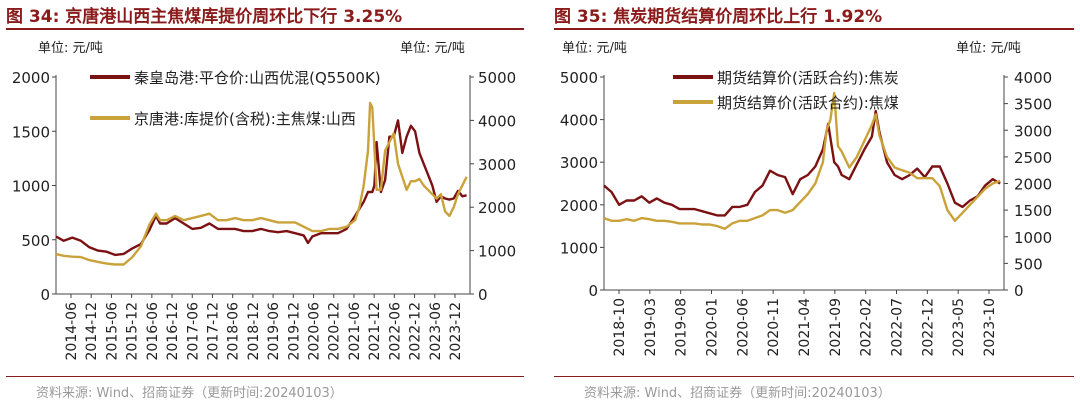  What do you see at coordinates (579, 163) in the screenshot?
I see `y-tick-label-left: 3000` at bounding box center [579, 163].